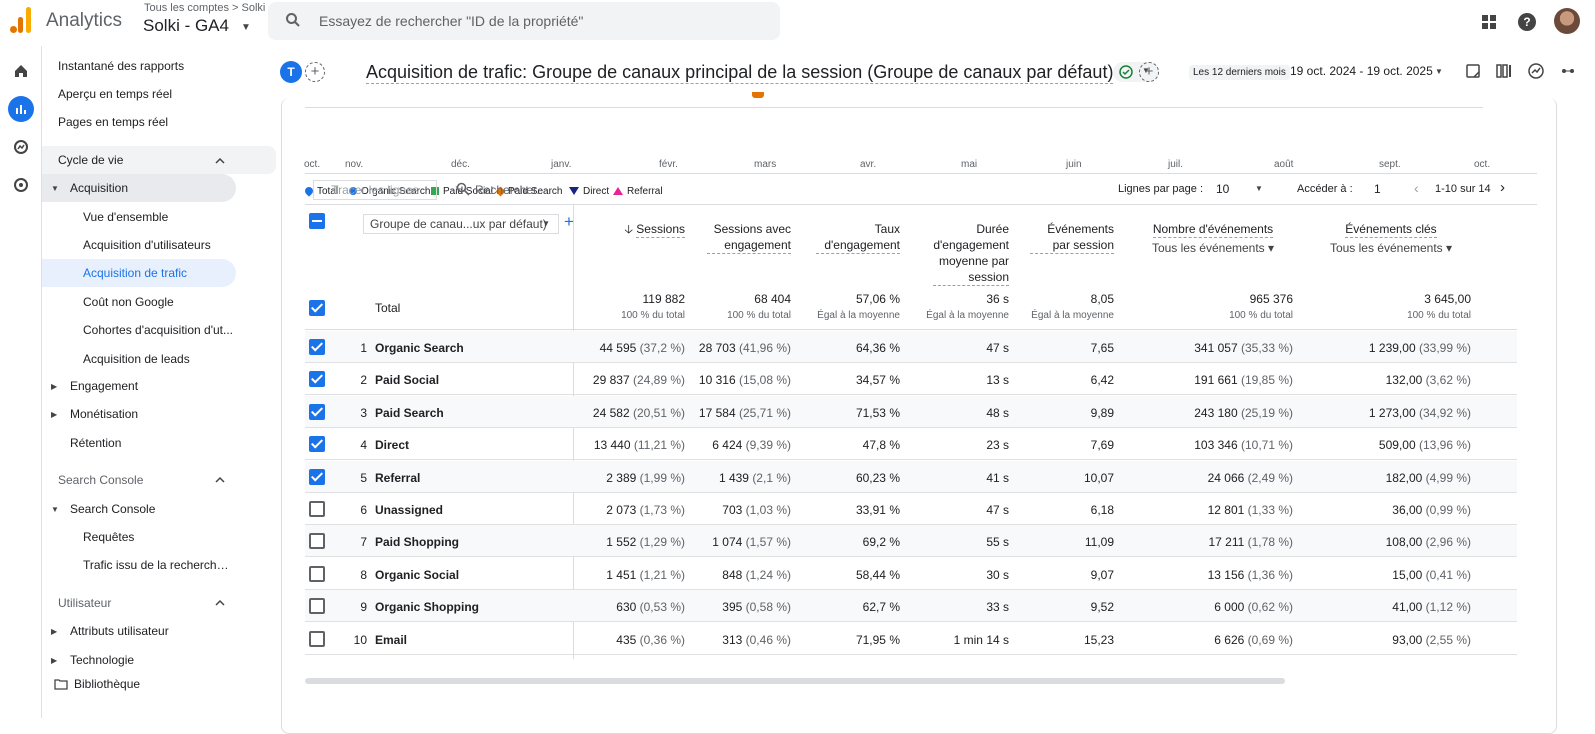  What do you see at coordinates (1059, 237) in the screenshot?
I see `column-header: Événements par session` at bounding box center [1059, 237].